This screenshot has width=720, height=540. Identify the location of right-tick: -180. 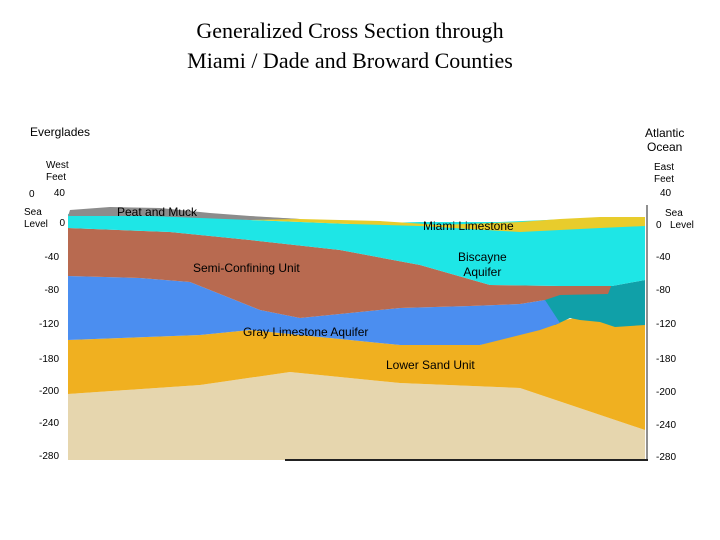
(666, 359).